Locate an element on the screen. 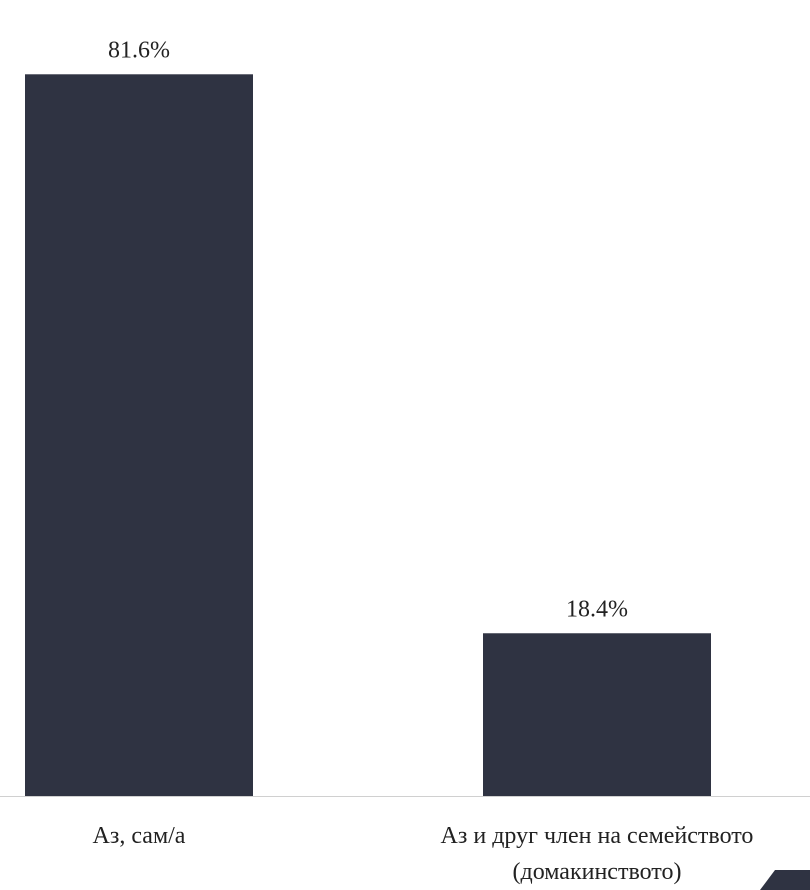 This screenshot has height=890, width=810. value-label-0: 81.6% is located at coordinates (139, 50).